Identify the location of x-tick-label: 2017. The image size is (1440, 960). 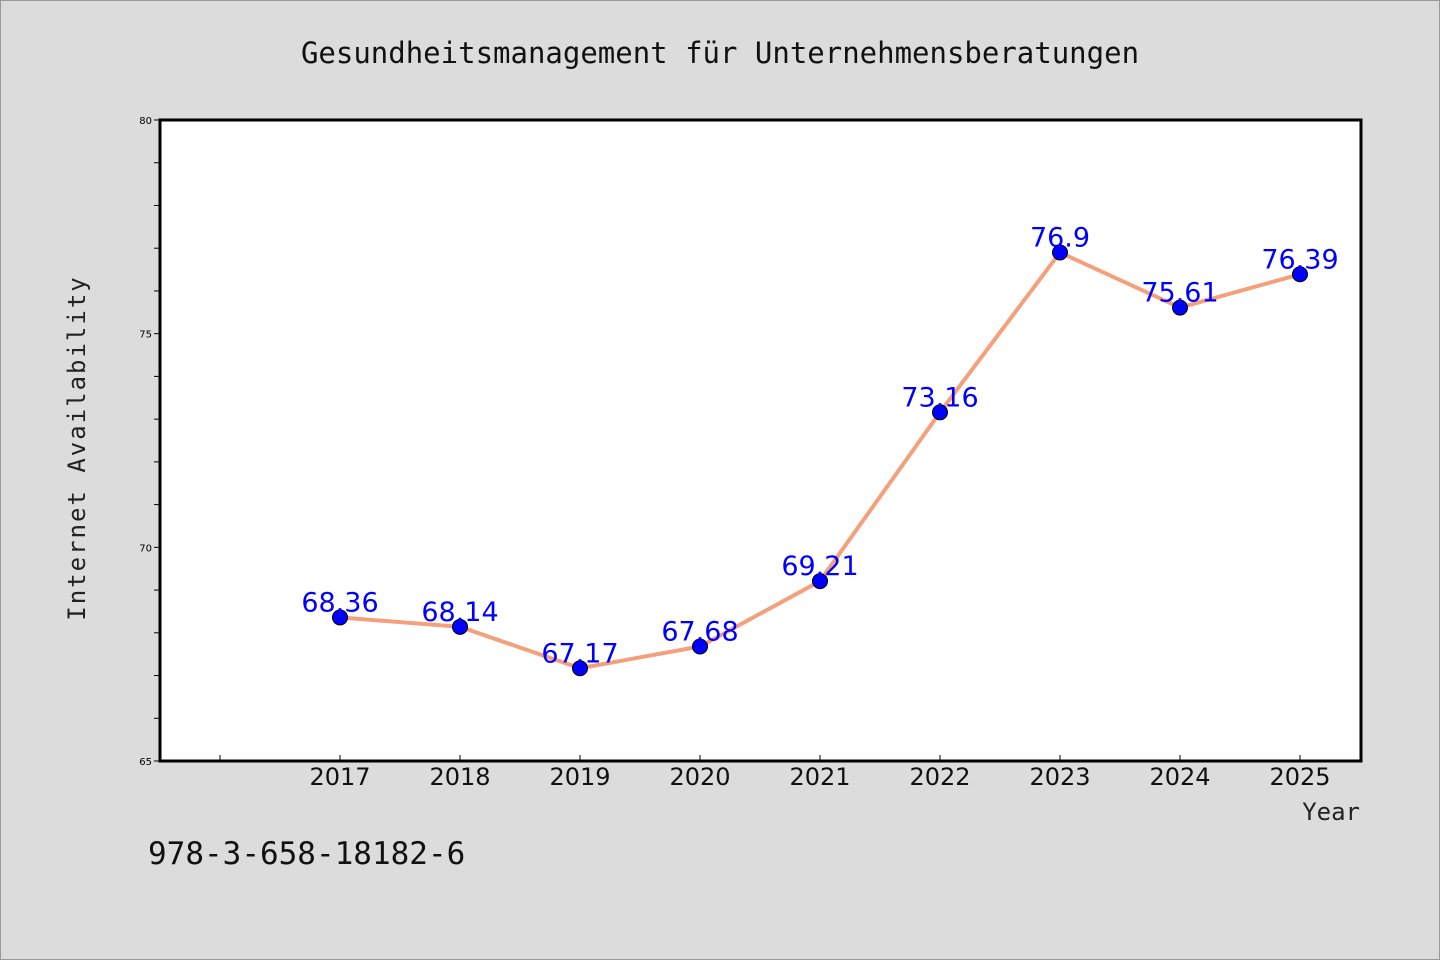
(339, 777).